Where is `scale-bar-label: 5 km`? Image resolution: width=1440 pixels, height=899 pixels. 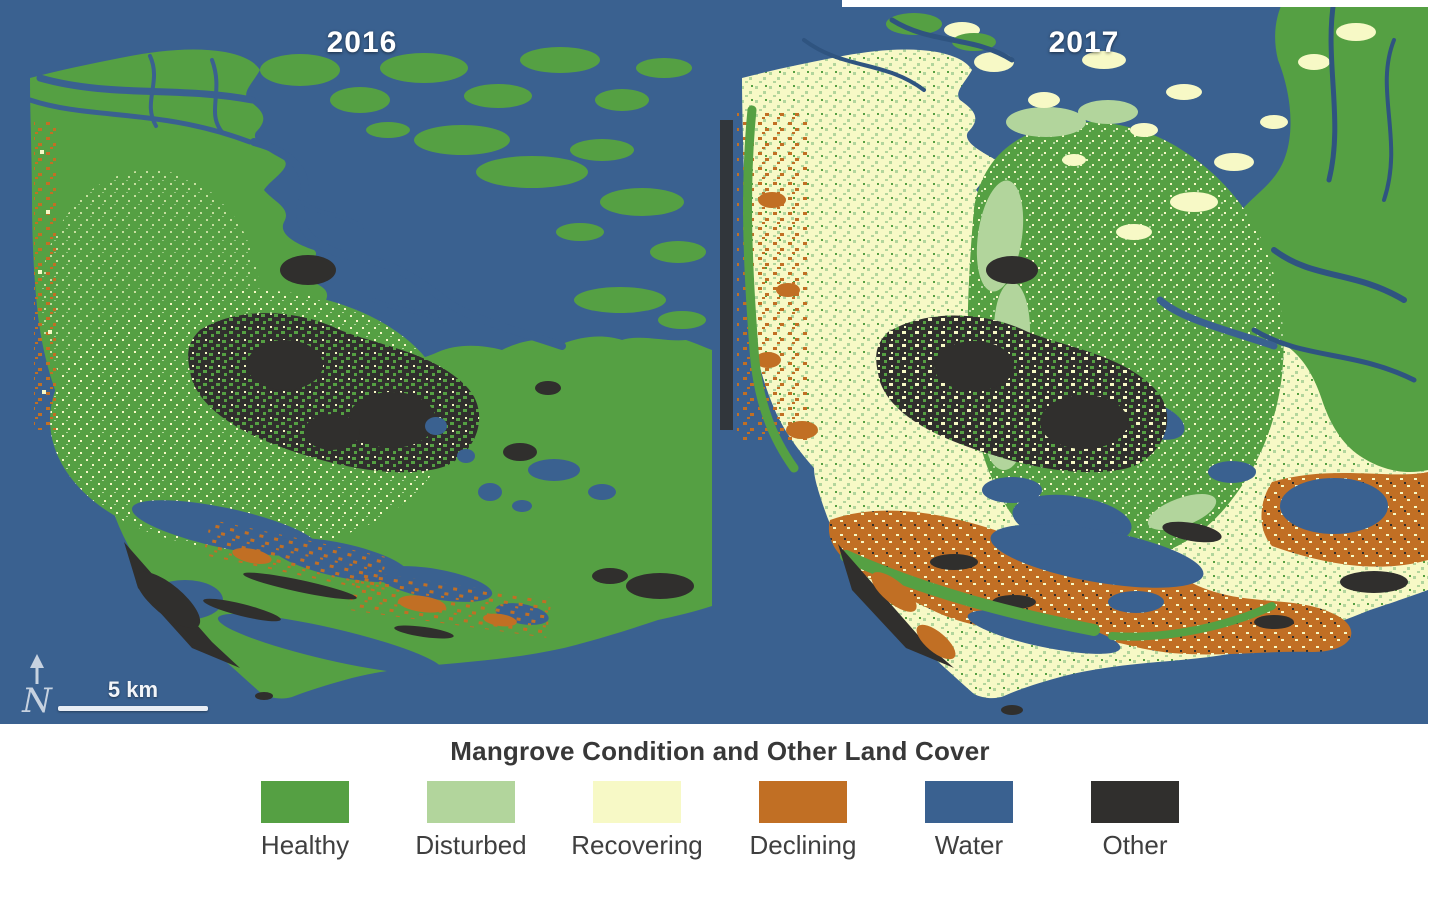 scale-bar-label: 5 km is located at coordinates (133, 689).